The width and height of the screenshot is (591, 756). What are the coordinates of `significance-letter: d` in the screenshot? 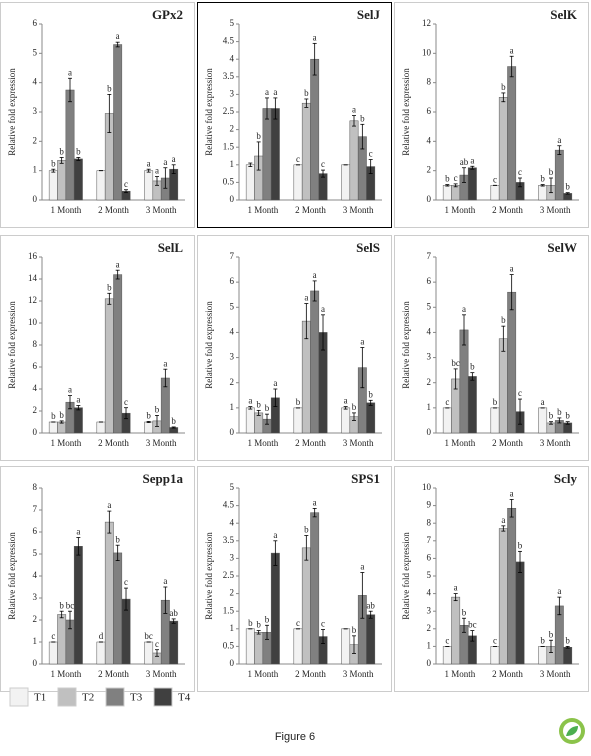 It's located at (101, 636).